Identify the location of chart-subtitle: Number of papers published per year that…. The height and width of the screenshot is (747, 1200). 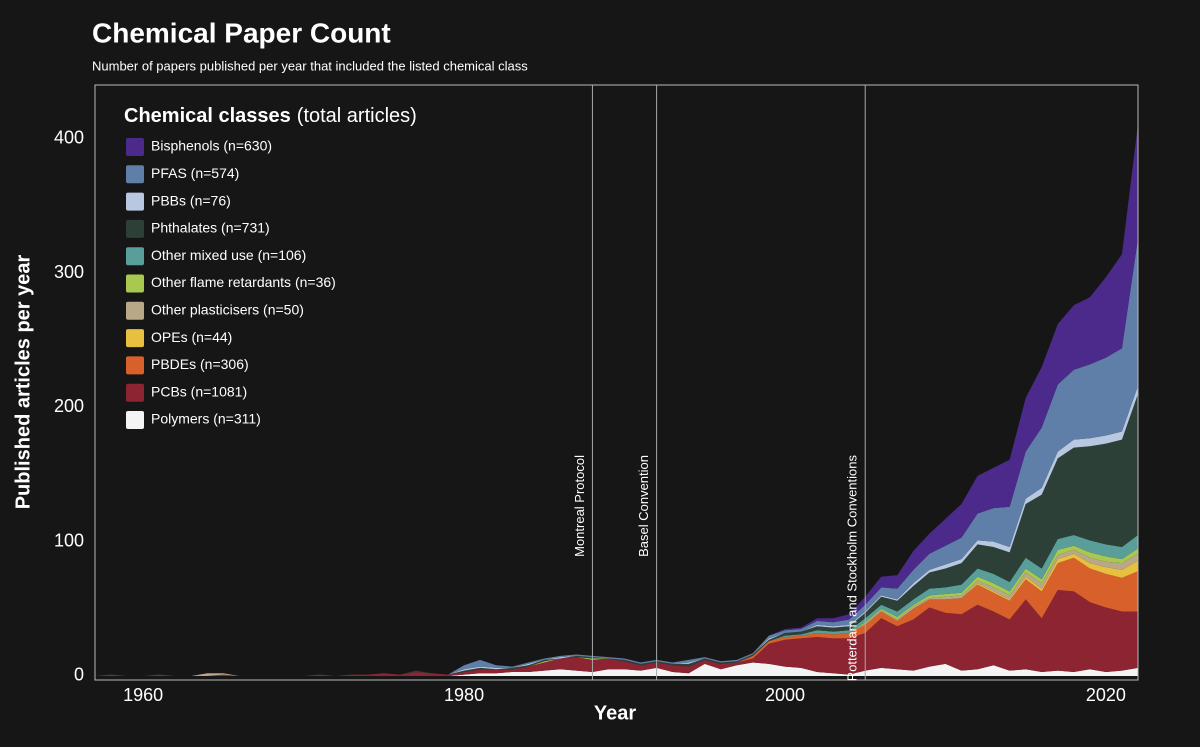
(310, 65).